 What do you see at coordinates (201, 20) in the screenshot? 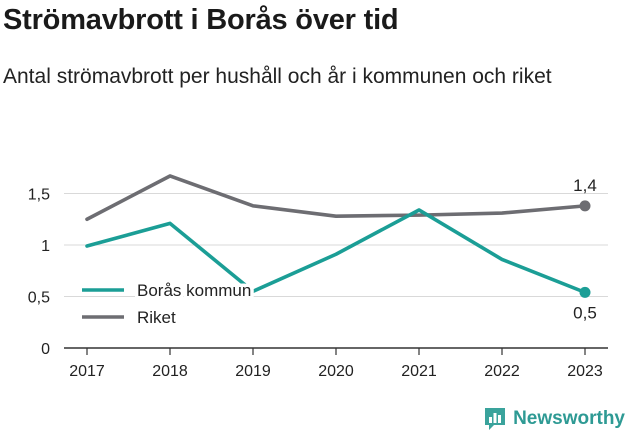
I see `chart-title: Strömavbrott i Borås över tid` at bounding box center [201, 20].